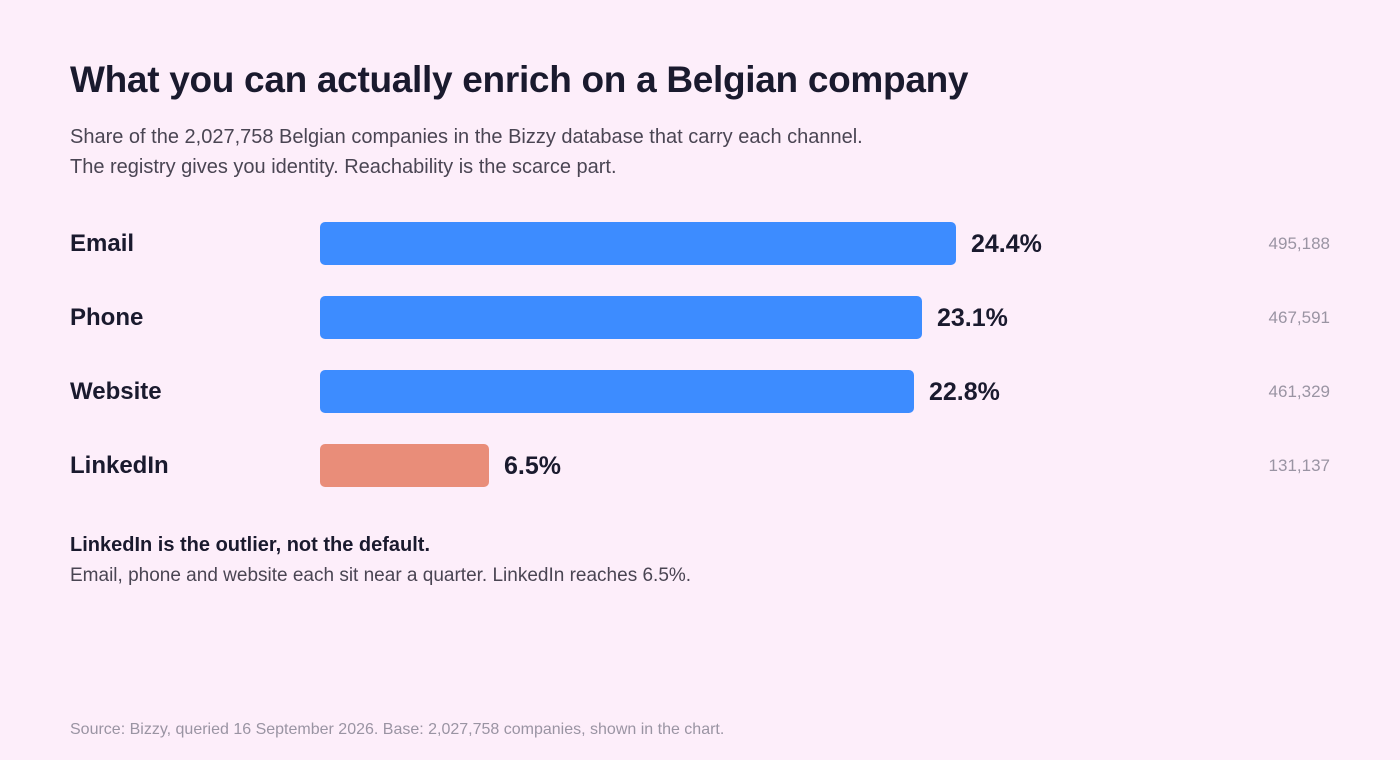 Image resolution: width=1400 pixels, height=760 pixels. What do you see at coordinates (1006, 243) in the screenshot?
I see `value-label: 24.4%` at bounding box center [1006, 243].